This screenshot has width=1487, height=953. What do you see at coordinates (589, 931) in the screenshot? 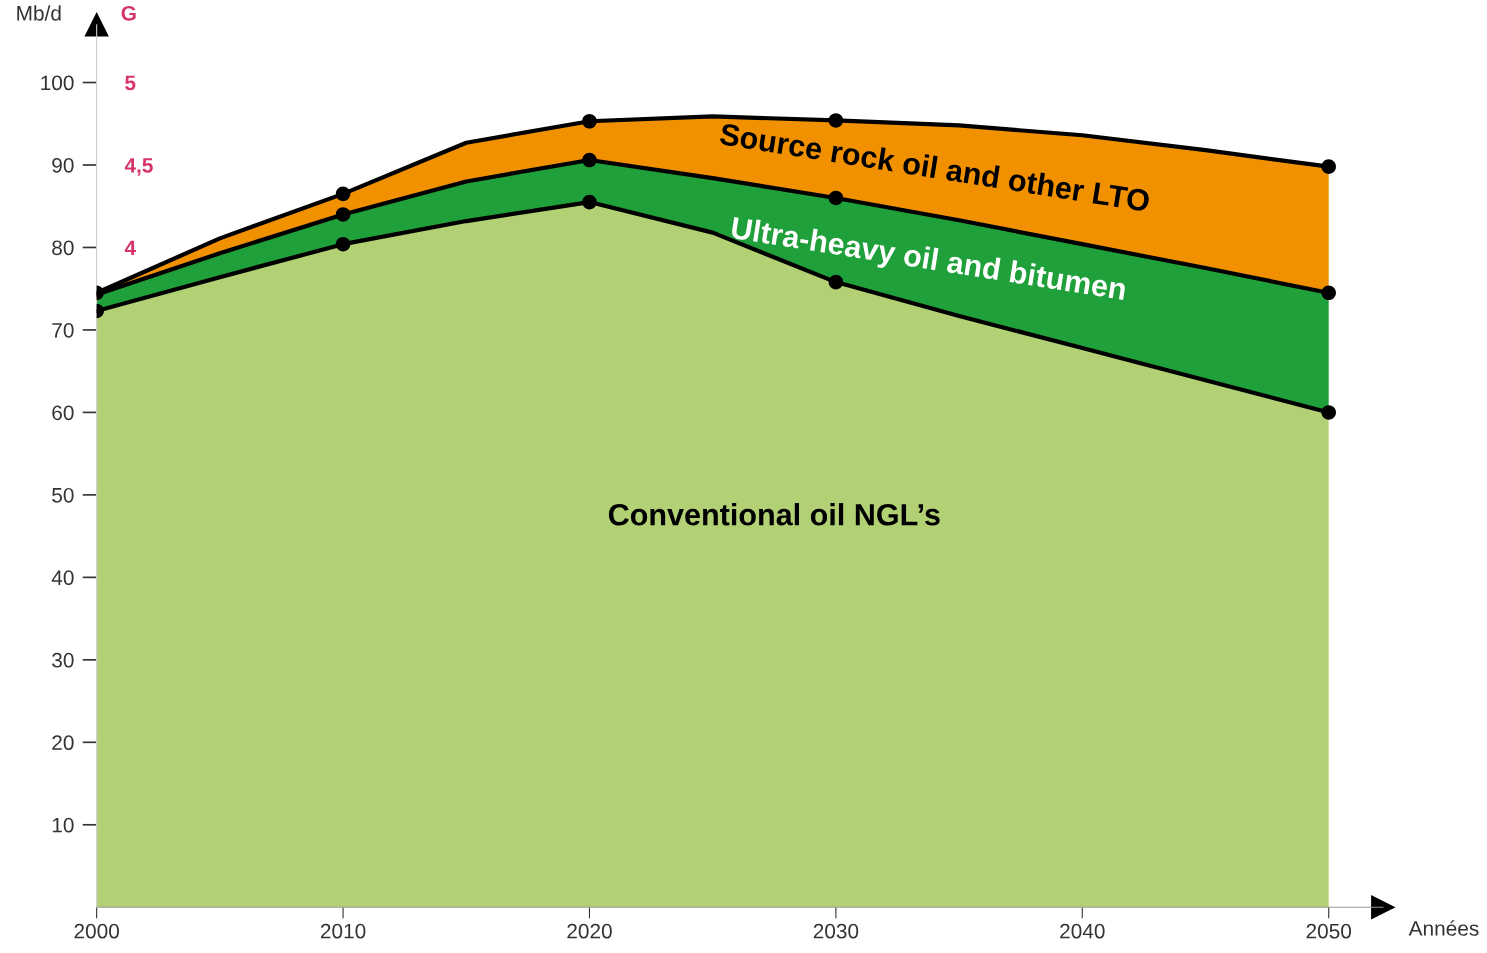
I see `x-tick-label: 2020` at bounding box center [589, 931].